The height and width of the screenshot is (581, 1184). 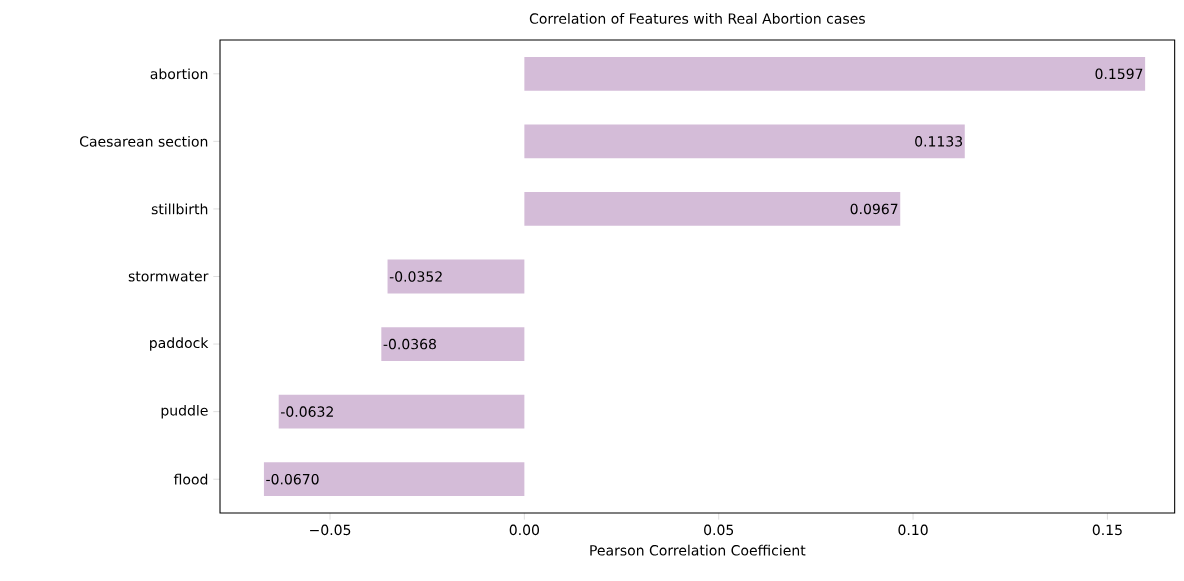 What do you see at coordinates (698, 550) in the screenshot?
I see `x-axis-title: Pearson Correlation Coefficient` at bounding box center [698, 550].